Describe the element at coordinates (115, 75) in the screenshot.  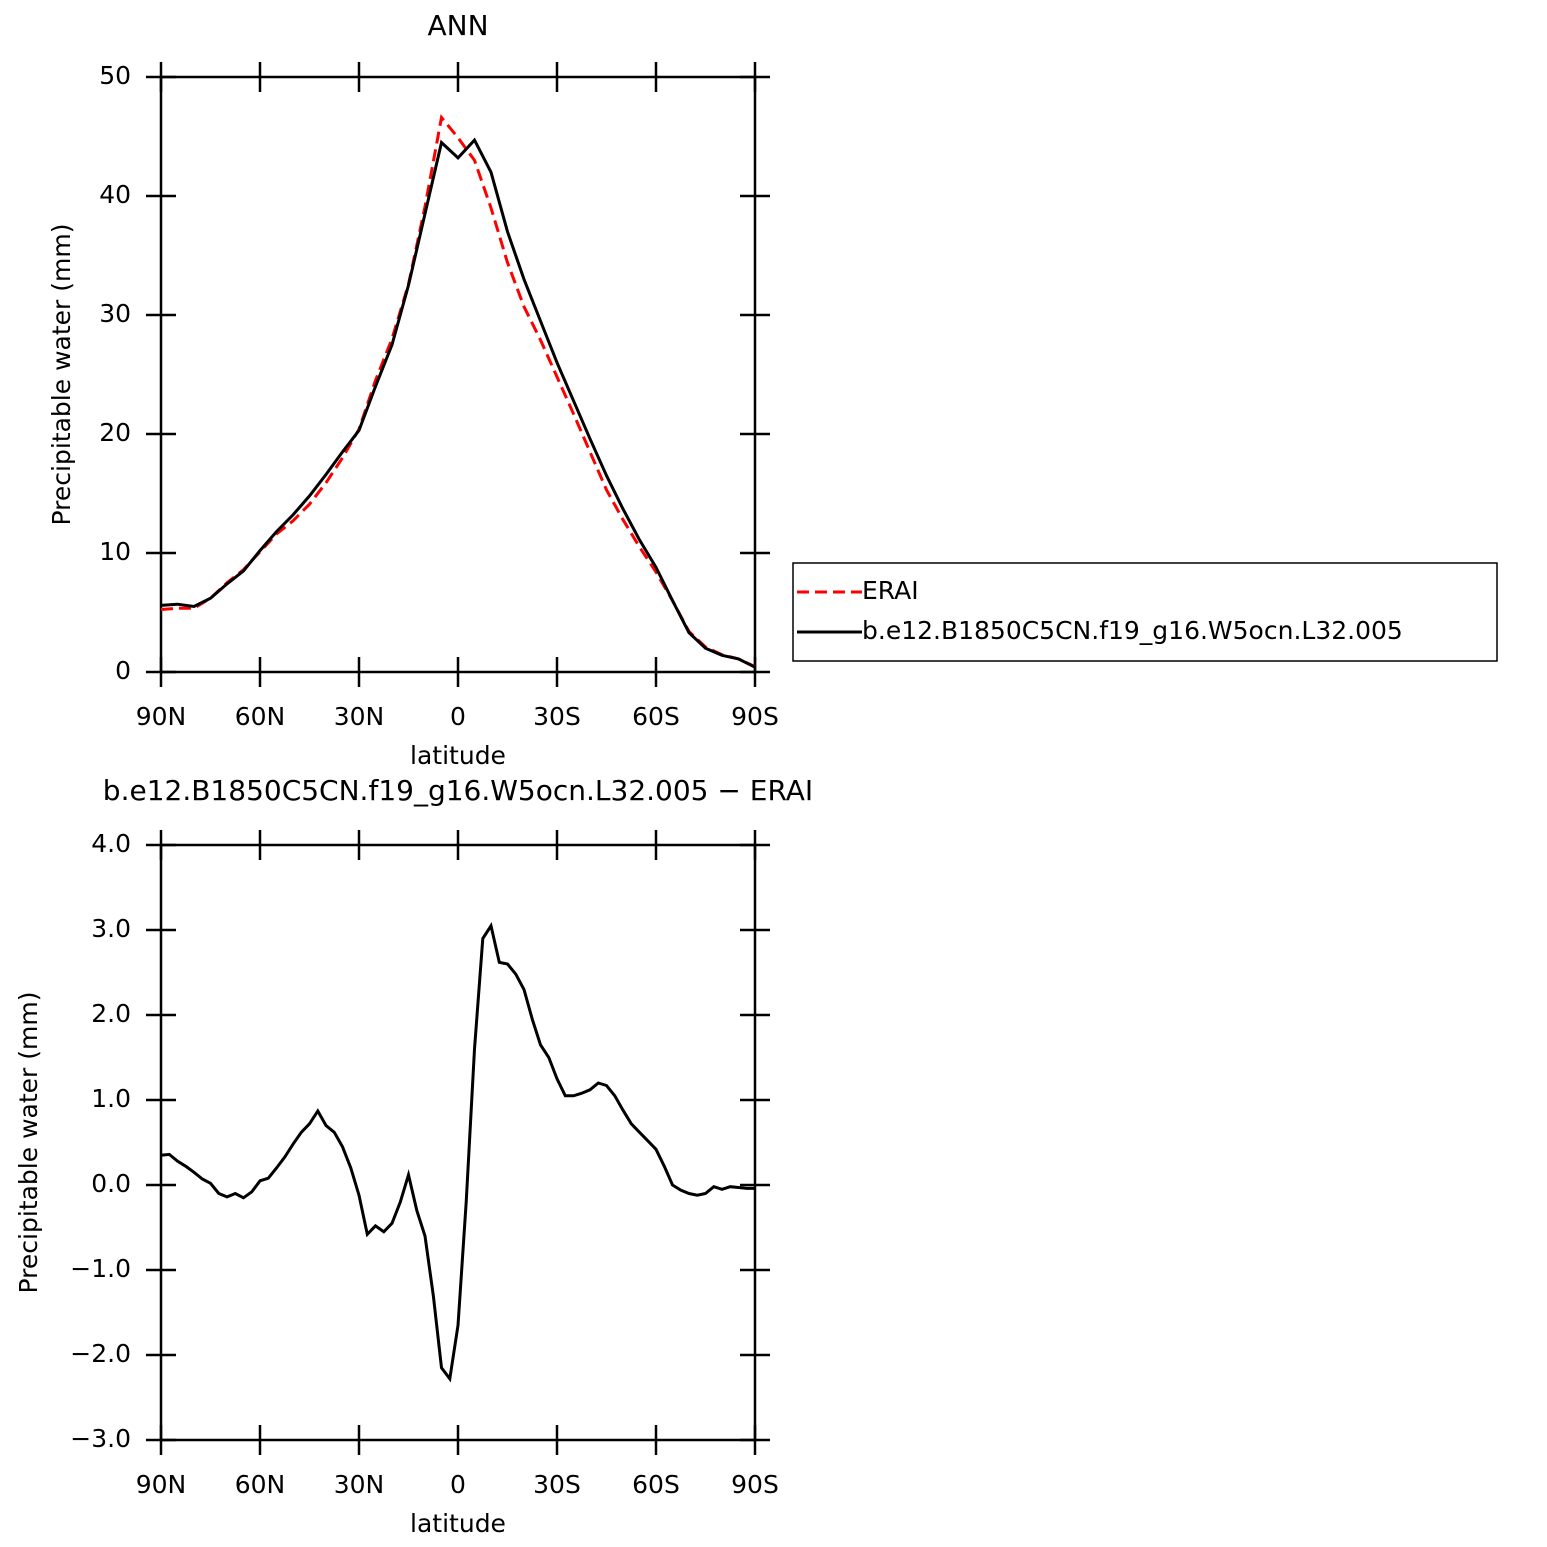
I see `y-tick-label: 50` at that location.